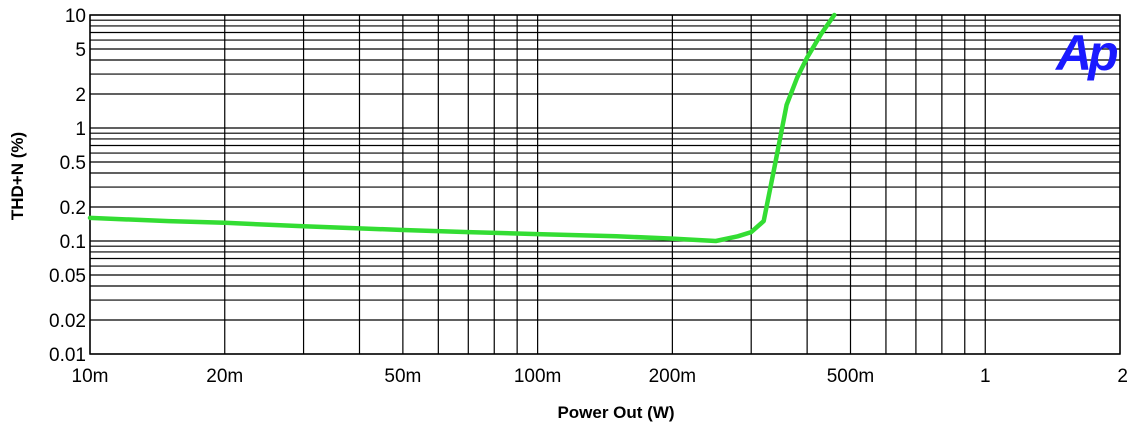 The width and height of the screenshot is (1131, 427). Describe the element at coordinates (80, 95) in the screenshot. I see `y-tick-label: 2` at that location.